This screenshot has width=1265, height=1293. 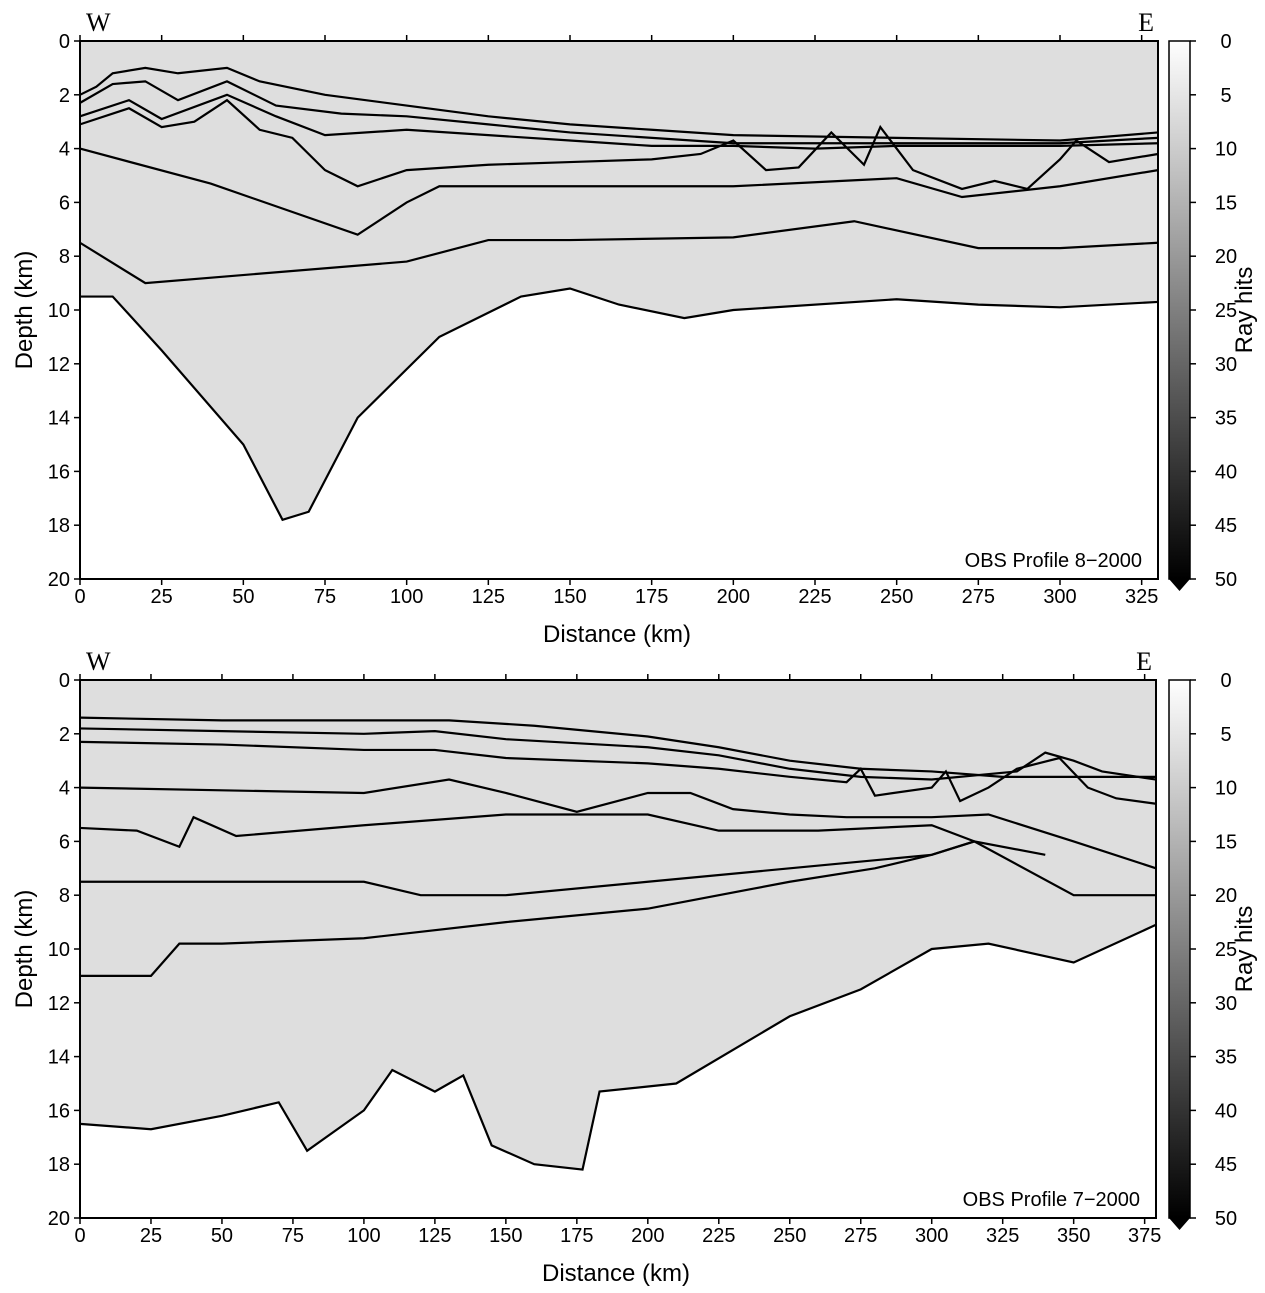 I want to click on x-tick-label: 375, so click(x=1144, y=1236).